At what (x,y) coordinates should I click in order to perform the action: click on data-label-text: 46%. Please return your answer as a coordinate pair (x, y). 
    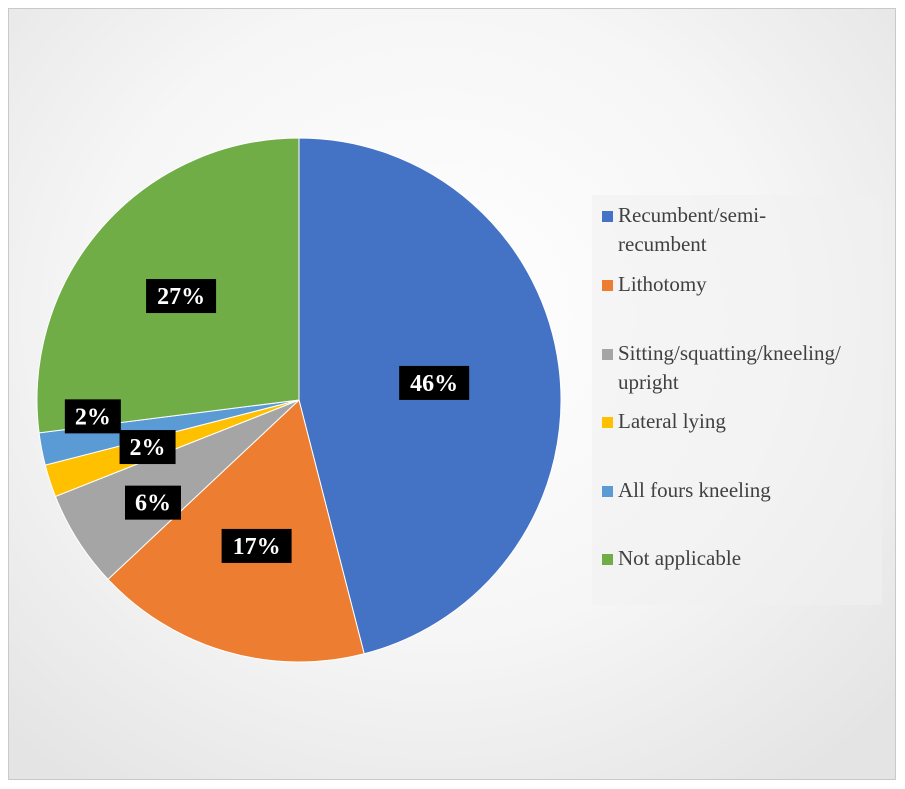
    Looking at the image, I should click on (434, 384).